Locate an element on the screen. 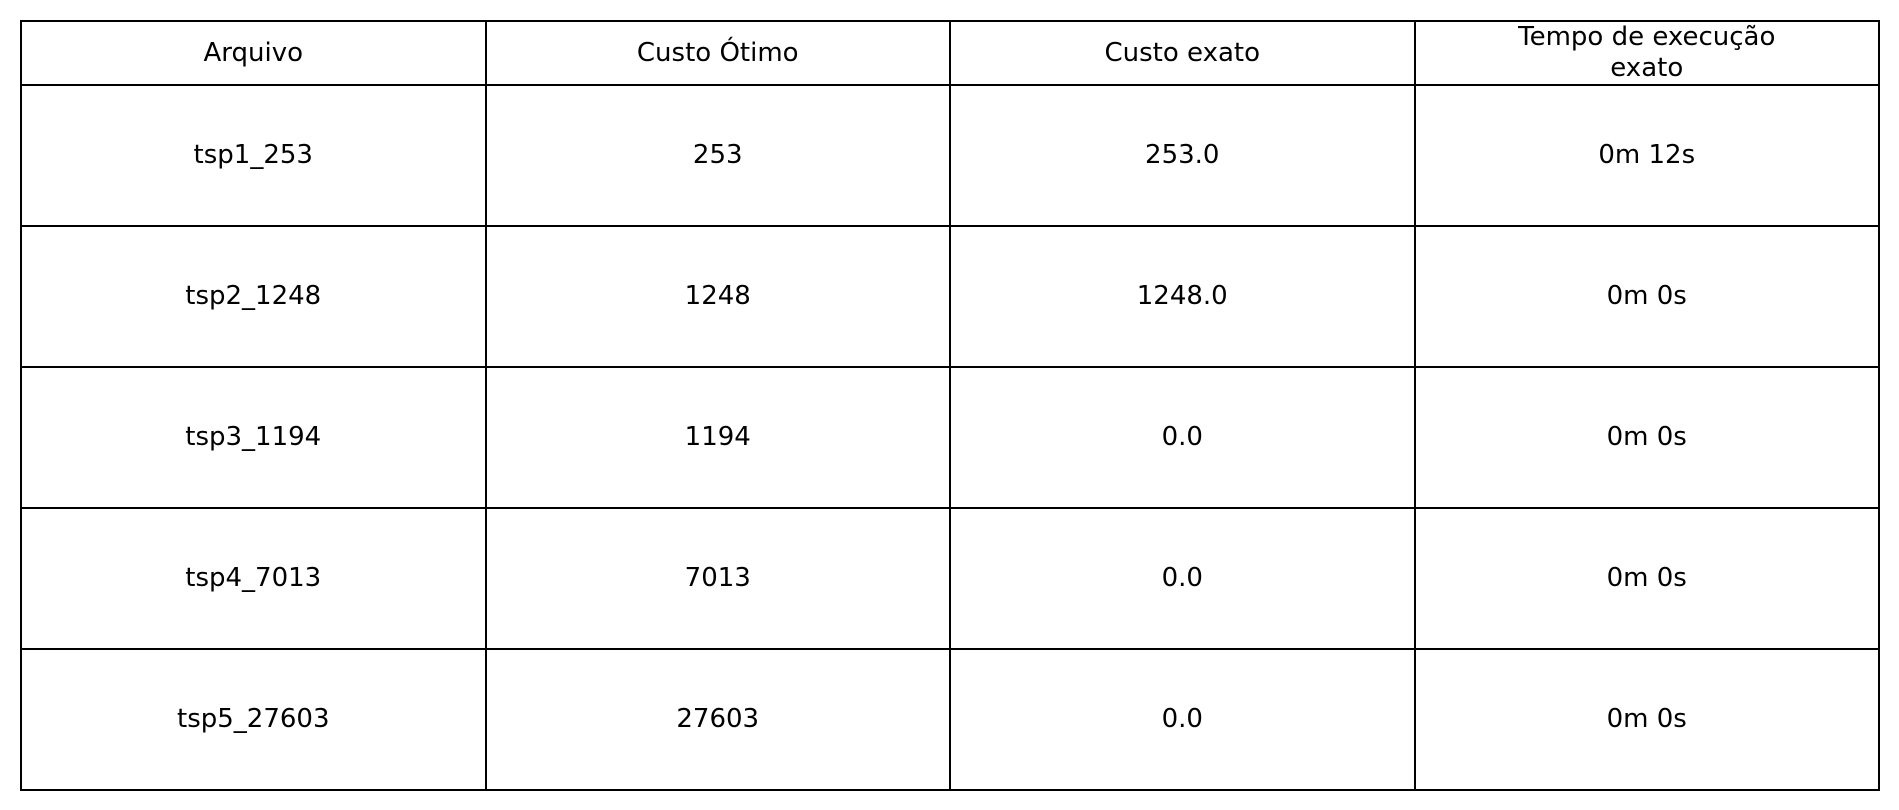  table-cell: 1194 is located at coordinates (717, 437).